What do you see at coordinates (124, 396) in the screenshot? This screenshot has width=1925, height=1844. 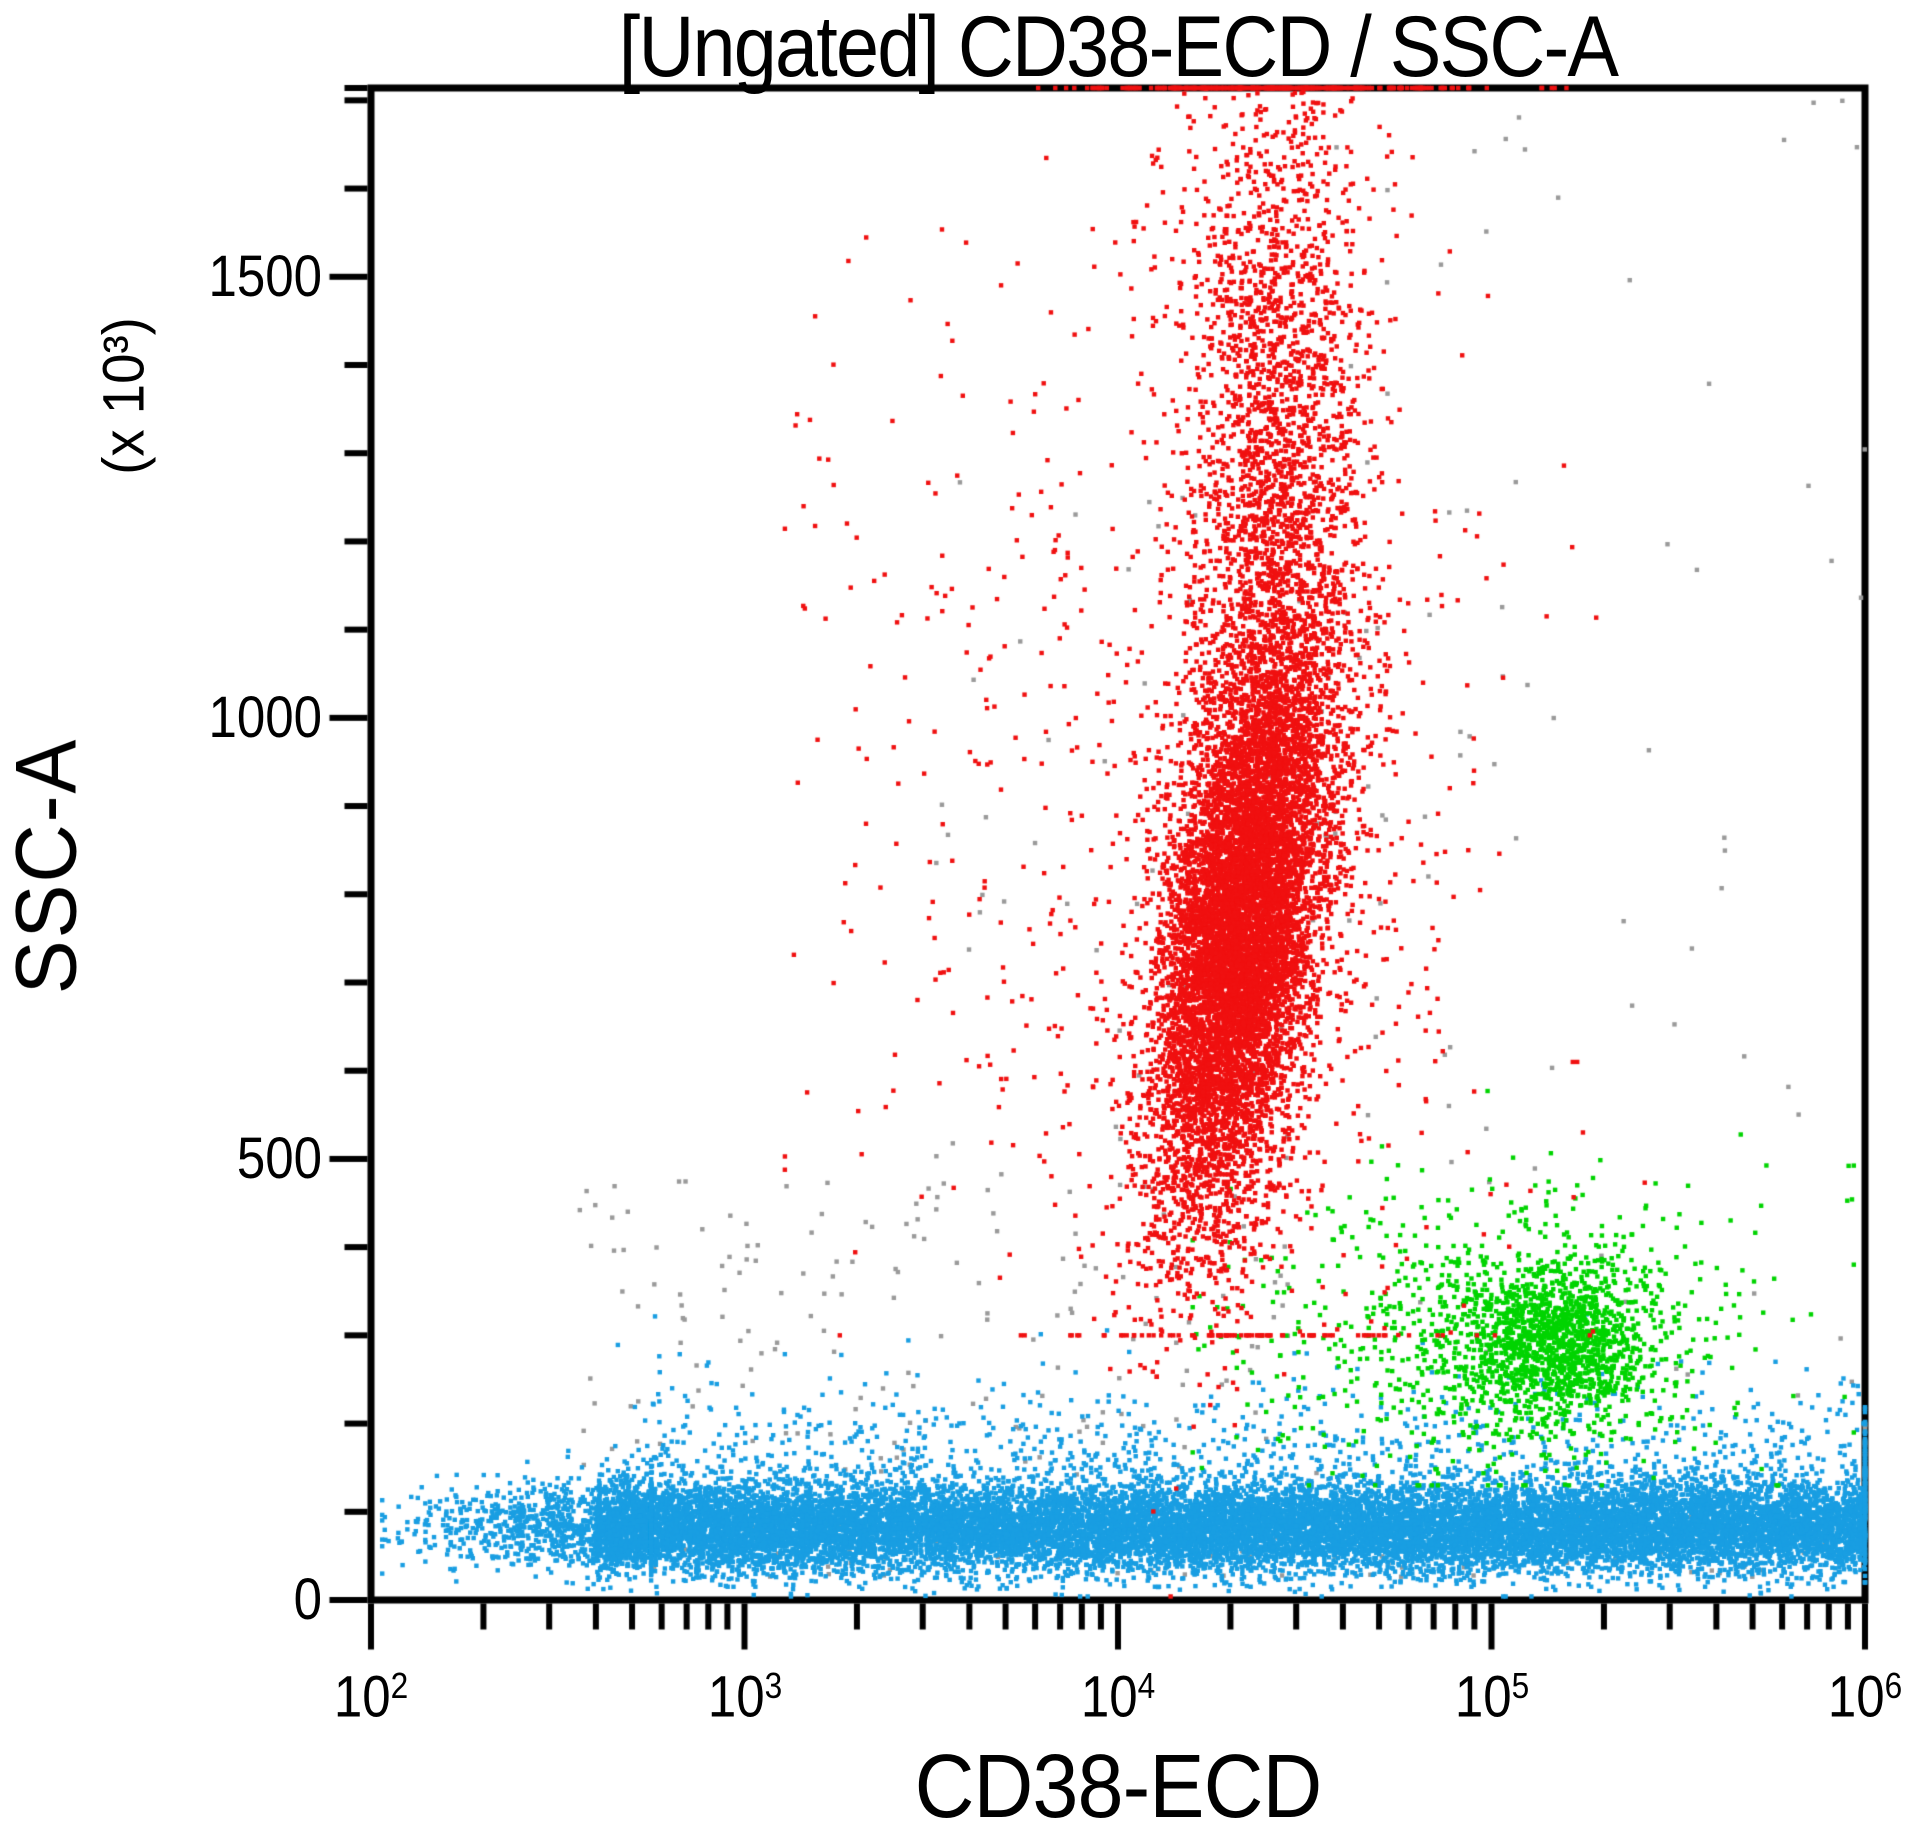 I see `y-axis-unit-label: (x 10³)` at bounding box center [124, 396].